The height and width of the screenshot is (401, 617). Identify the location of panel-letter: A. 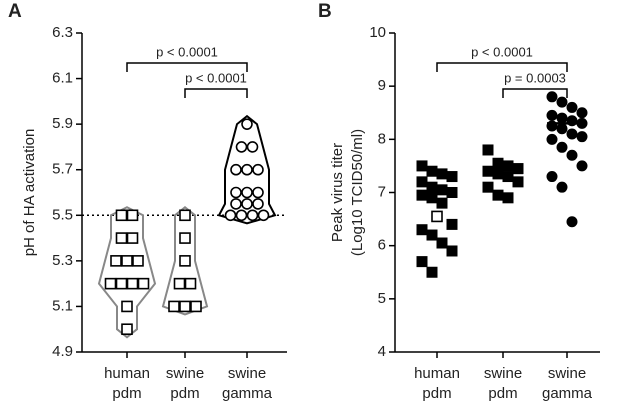
(15, 11).